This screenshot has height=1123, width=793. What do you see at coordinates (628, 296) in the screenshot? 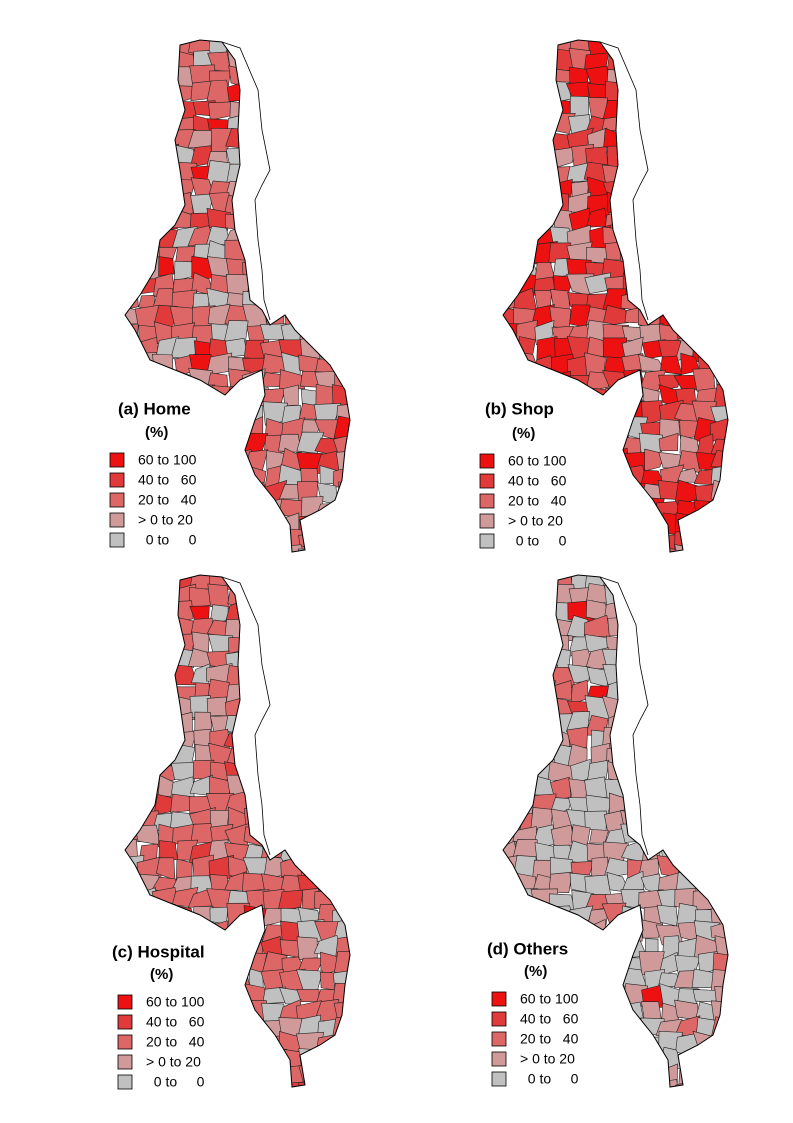
I see `map-panel` at bounding box center [628, 296].